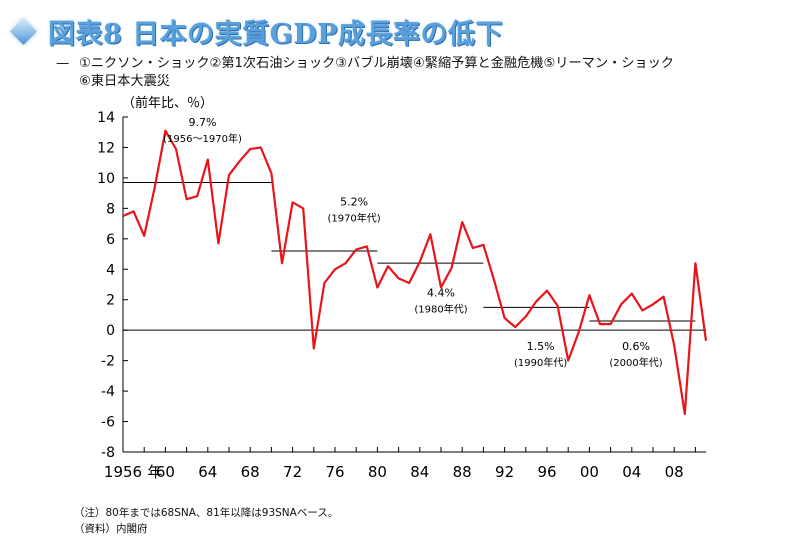  What do you see at coordinates (108, 392) in the screenshot?
I see `y-tick-label: -4` at bounding box center [108, 392].